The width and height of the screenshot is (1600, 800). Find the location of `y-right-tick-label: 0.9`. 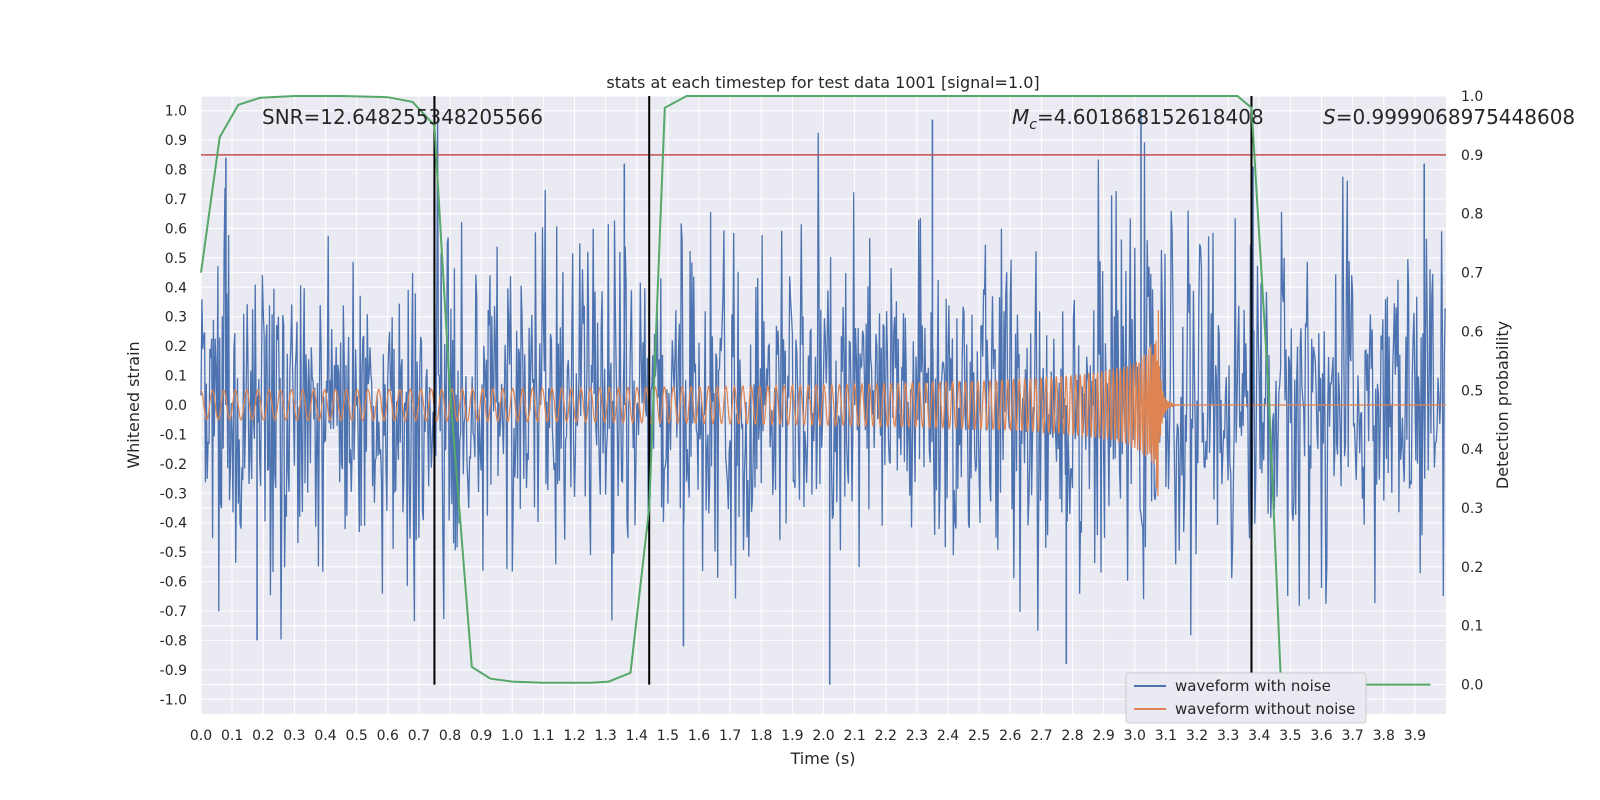

y-right-tick-label: 0.9 is located at coordinates (1472, 156).